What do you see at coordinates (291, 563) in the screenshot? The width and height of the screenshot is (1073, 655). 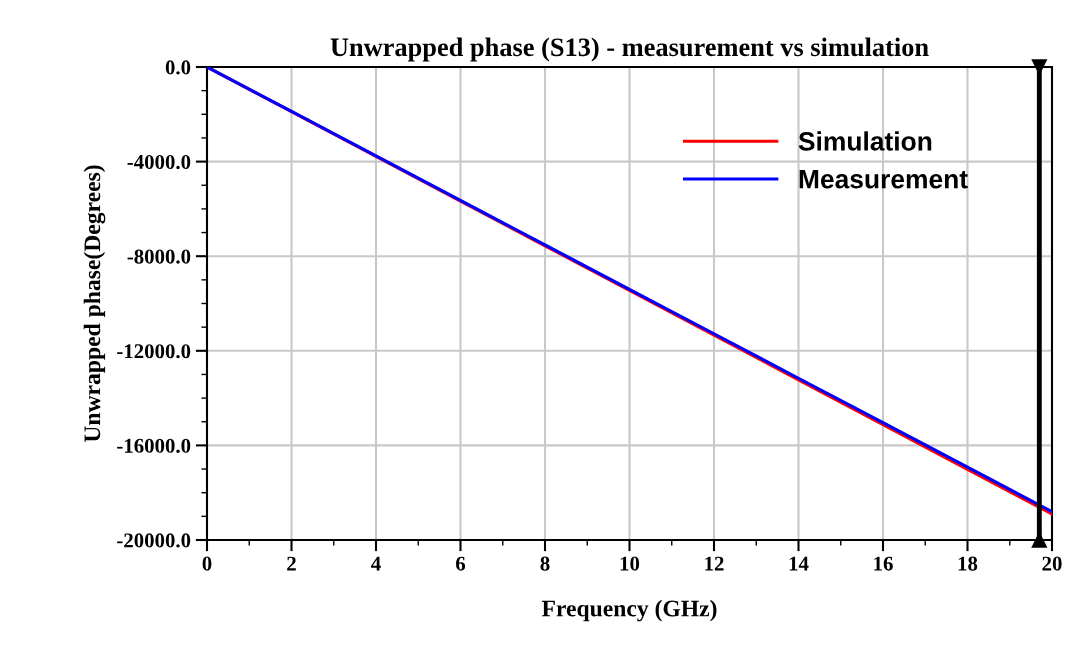 I see `x-tick-label: 2` at bounding box center [291, 563].